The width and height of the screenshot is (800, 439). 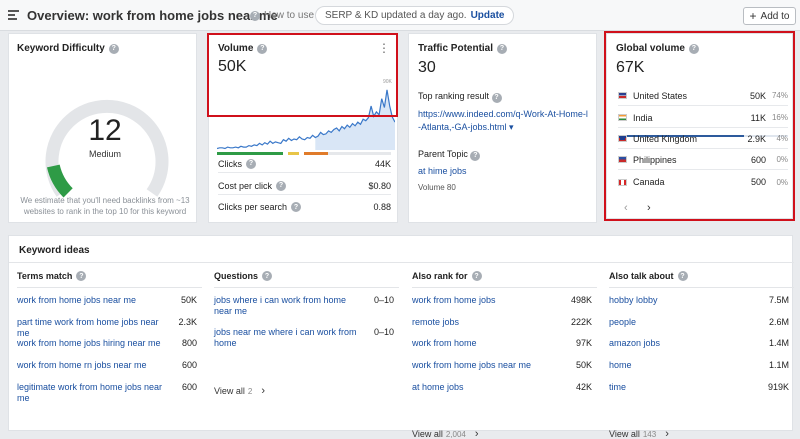 What do you see at coordinates (502, 300) in the screenshot?
I see `keyword-idea-row: work from home jobs 498K` at bounding box center [502, 300].